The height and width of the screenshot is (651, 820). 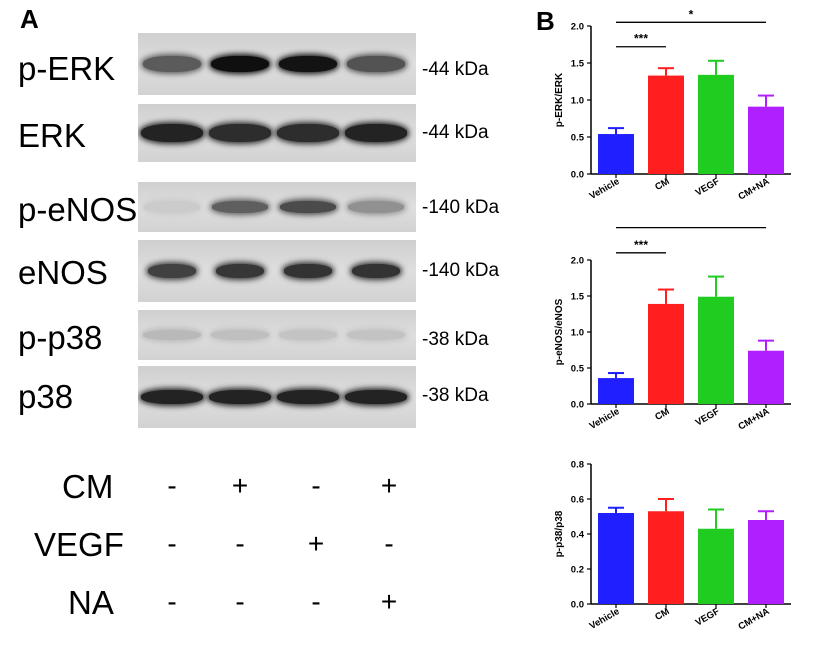 I want to click on blot-label-enos: eNOS, so click(x=63, y=272).